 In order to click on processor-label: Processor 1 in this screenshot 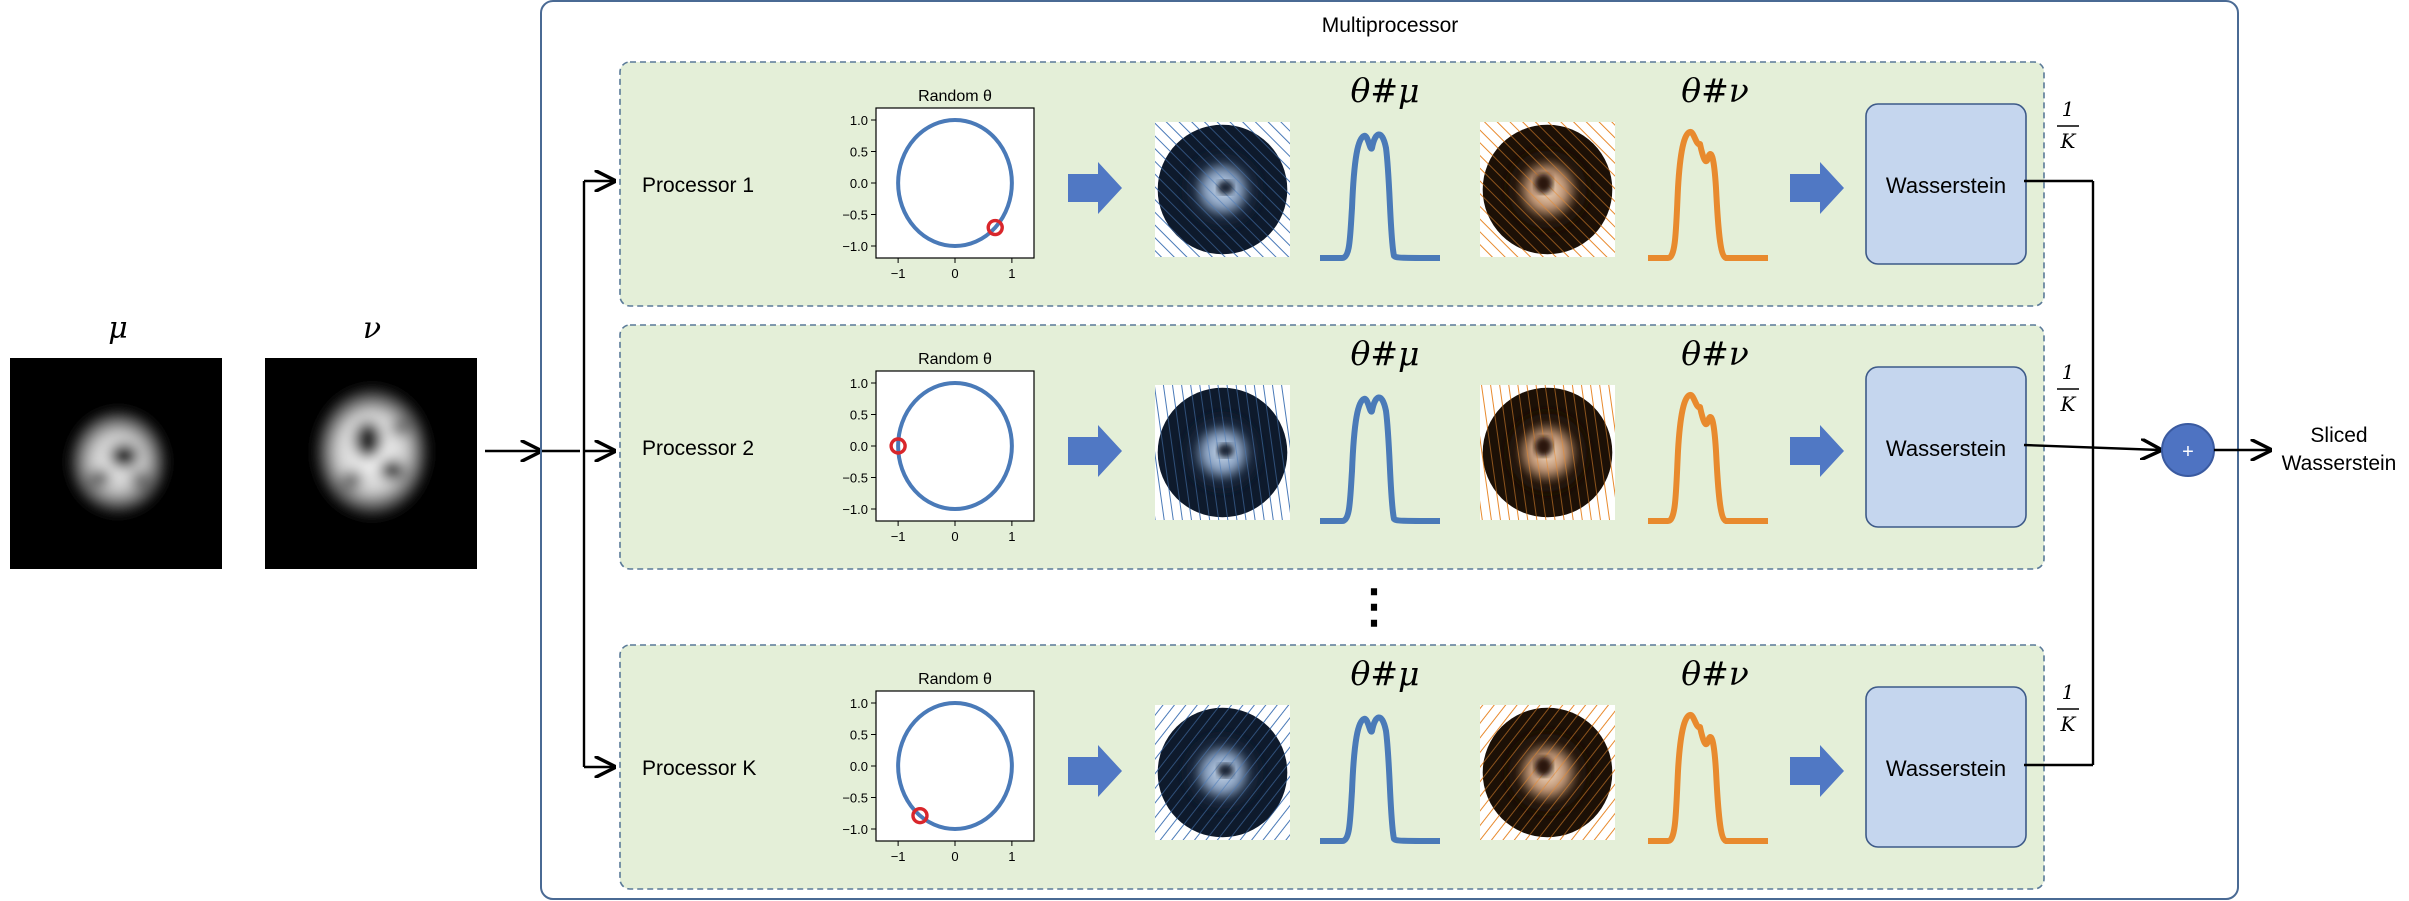, I will do `click(698, 185)`.